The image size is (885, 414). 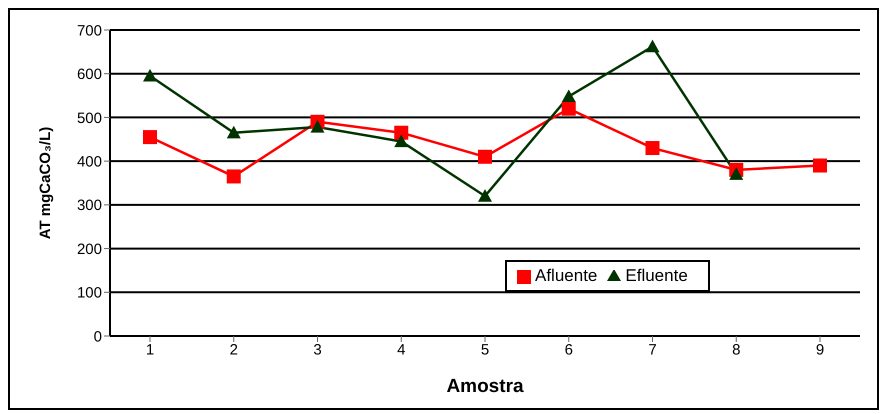 I want to click on x-tick-label: 9, so click(x=820, y=350).